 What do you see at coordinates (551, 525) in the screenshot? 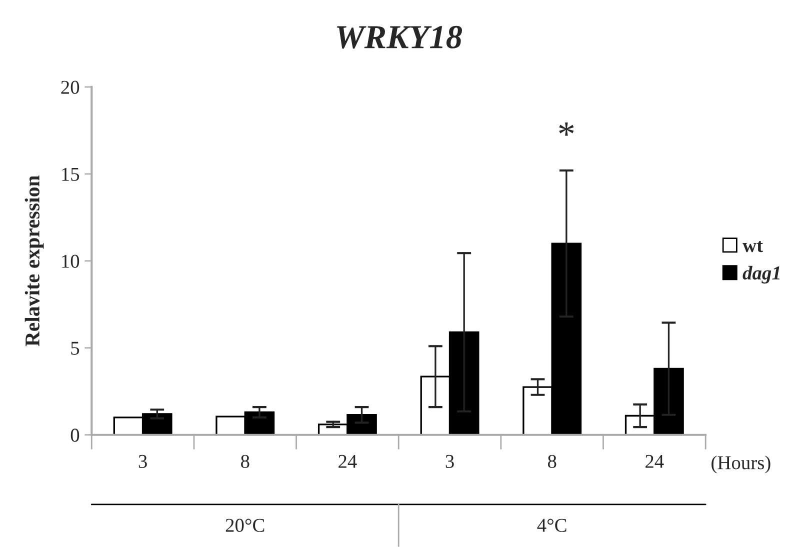
I see `text: 4°C` at bounding box center [551, 525].